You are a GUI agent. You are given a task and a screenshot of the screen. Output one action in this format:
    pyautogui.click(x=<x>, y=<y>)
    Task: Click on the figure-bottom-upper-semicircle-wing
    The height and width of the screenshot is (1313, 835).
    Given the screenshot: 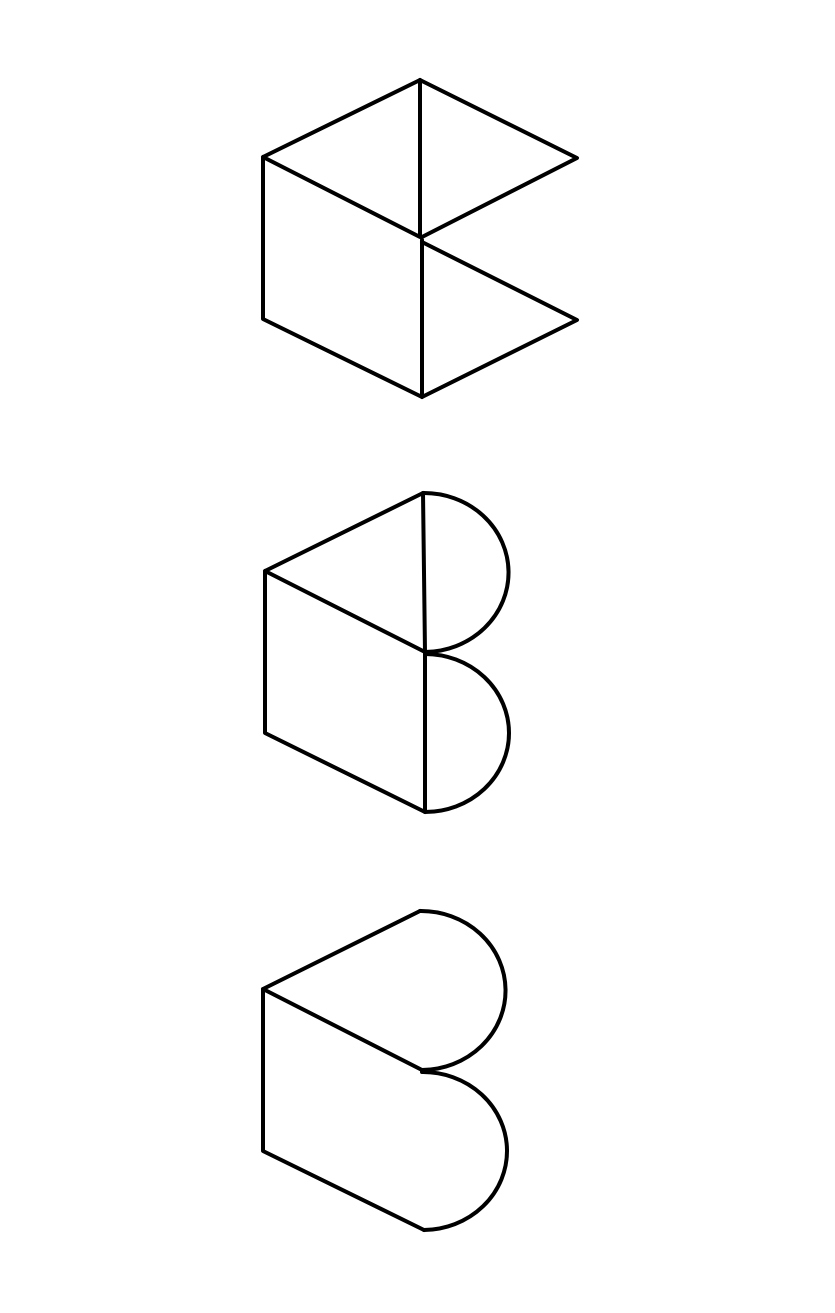 What is the action you would take?
    pyautogui.click(x=463, y=990)
    